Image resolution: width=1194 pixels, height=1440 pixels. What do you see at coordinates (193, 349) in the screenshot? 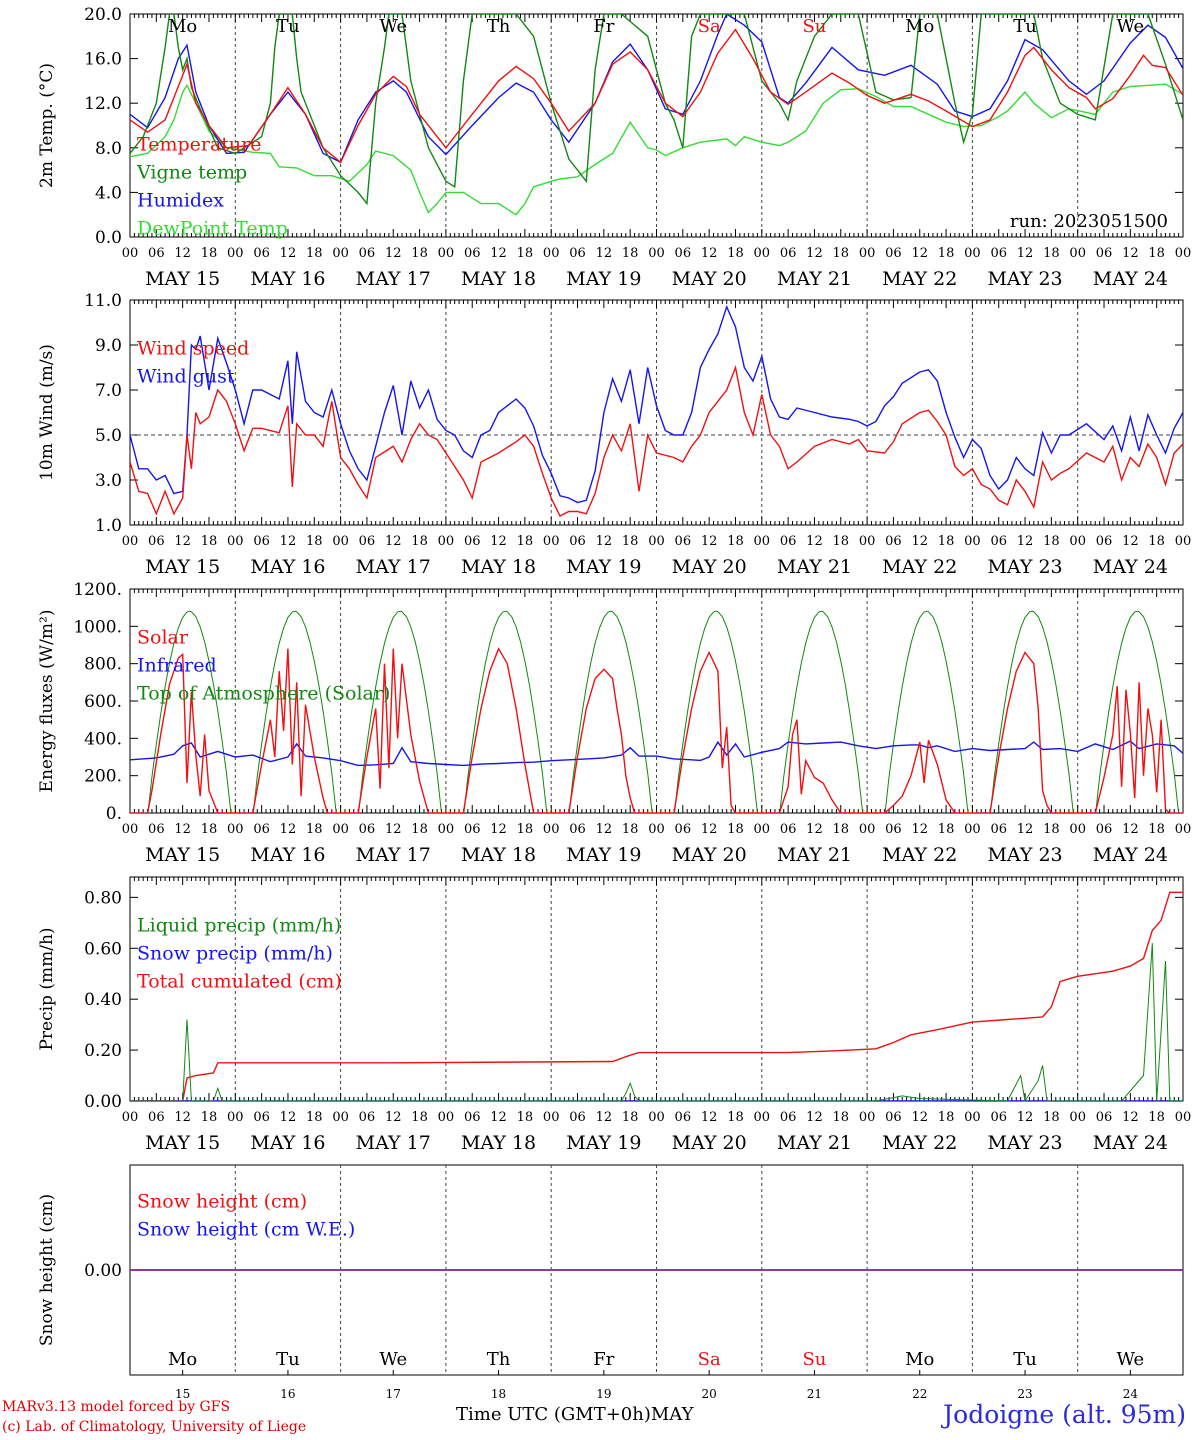
I see `legend-entry: Wind speed` at bounding box center [193, 349].